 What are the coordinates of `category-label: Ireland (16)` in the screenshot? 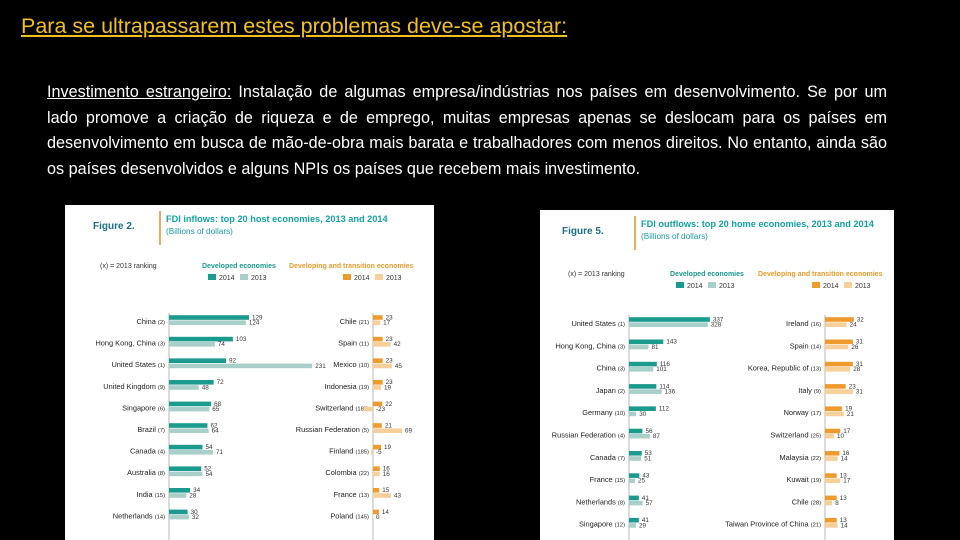 It's located at (803, 323).